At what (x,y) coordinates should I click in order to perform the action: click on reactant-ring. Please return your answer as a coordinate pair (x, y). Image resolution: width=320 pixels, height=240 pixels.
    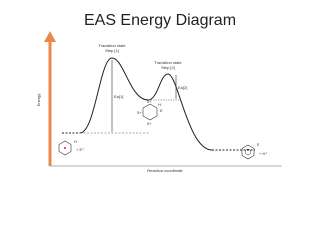
    Looking at the image, I should click on (65, 148).